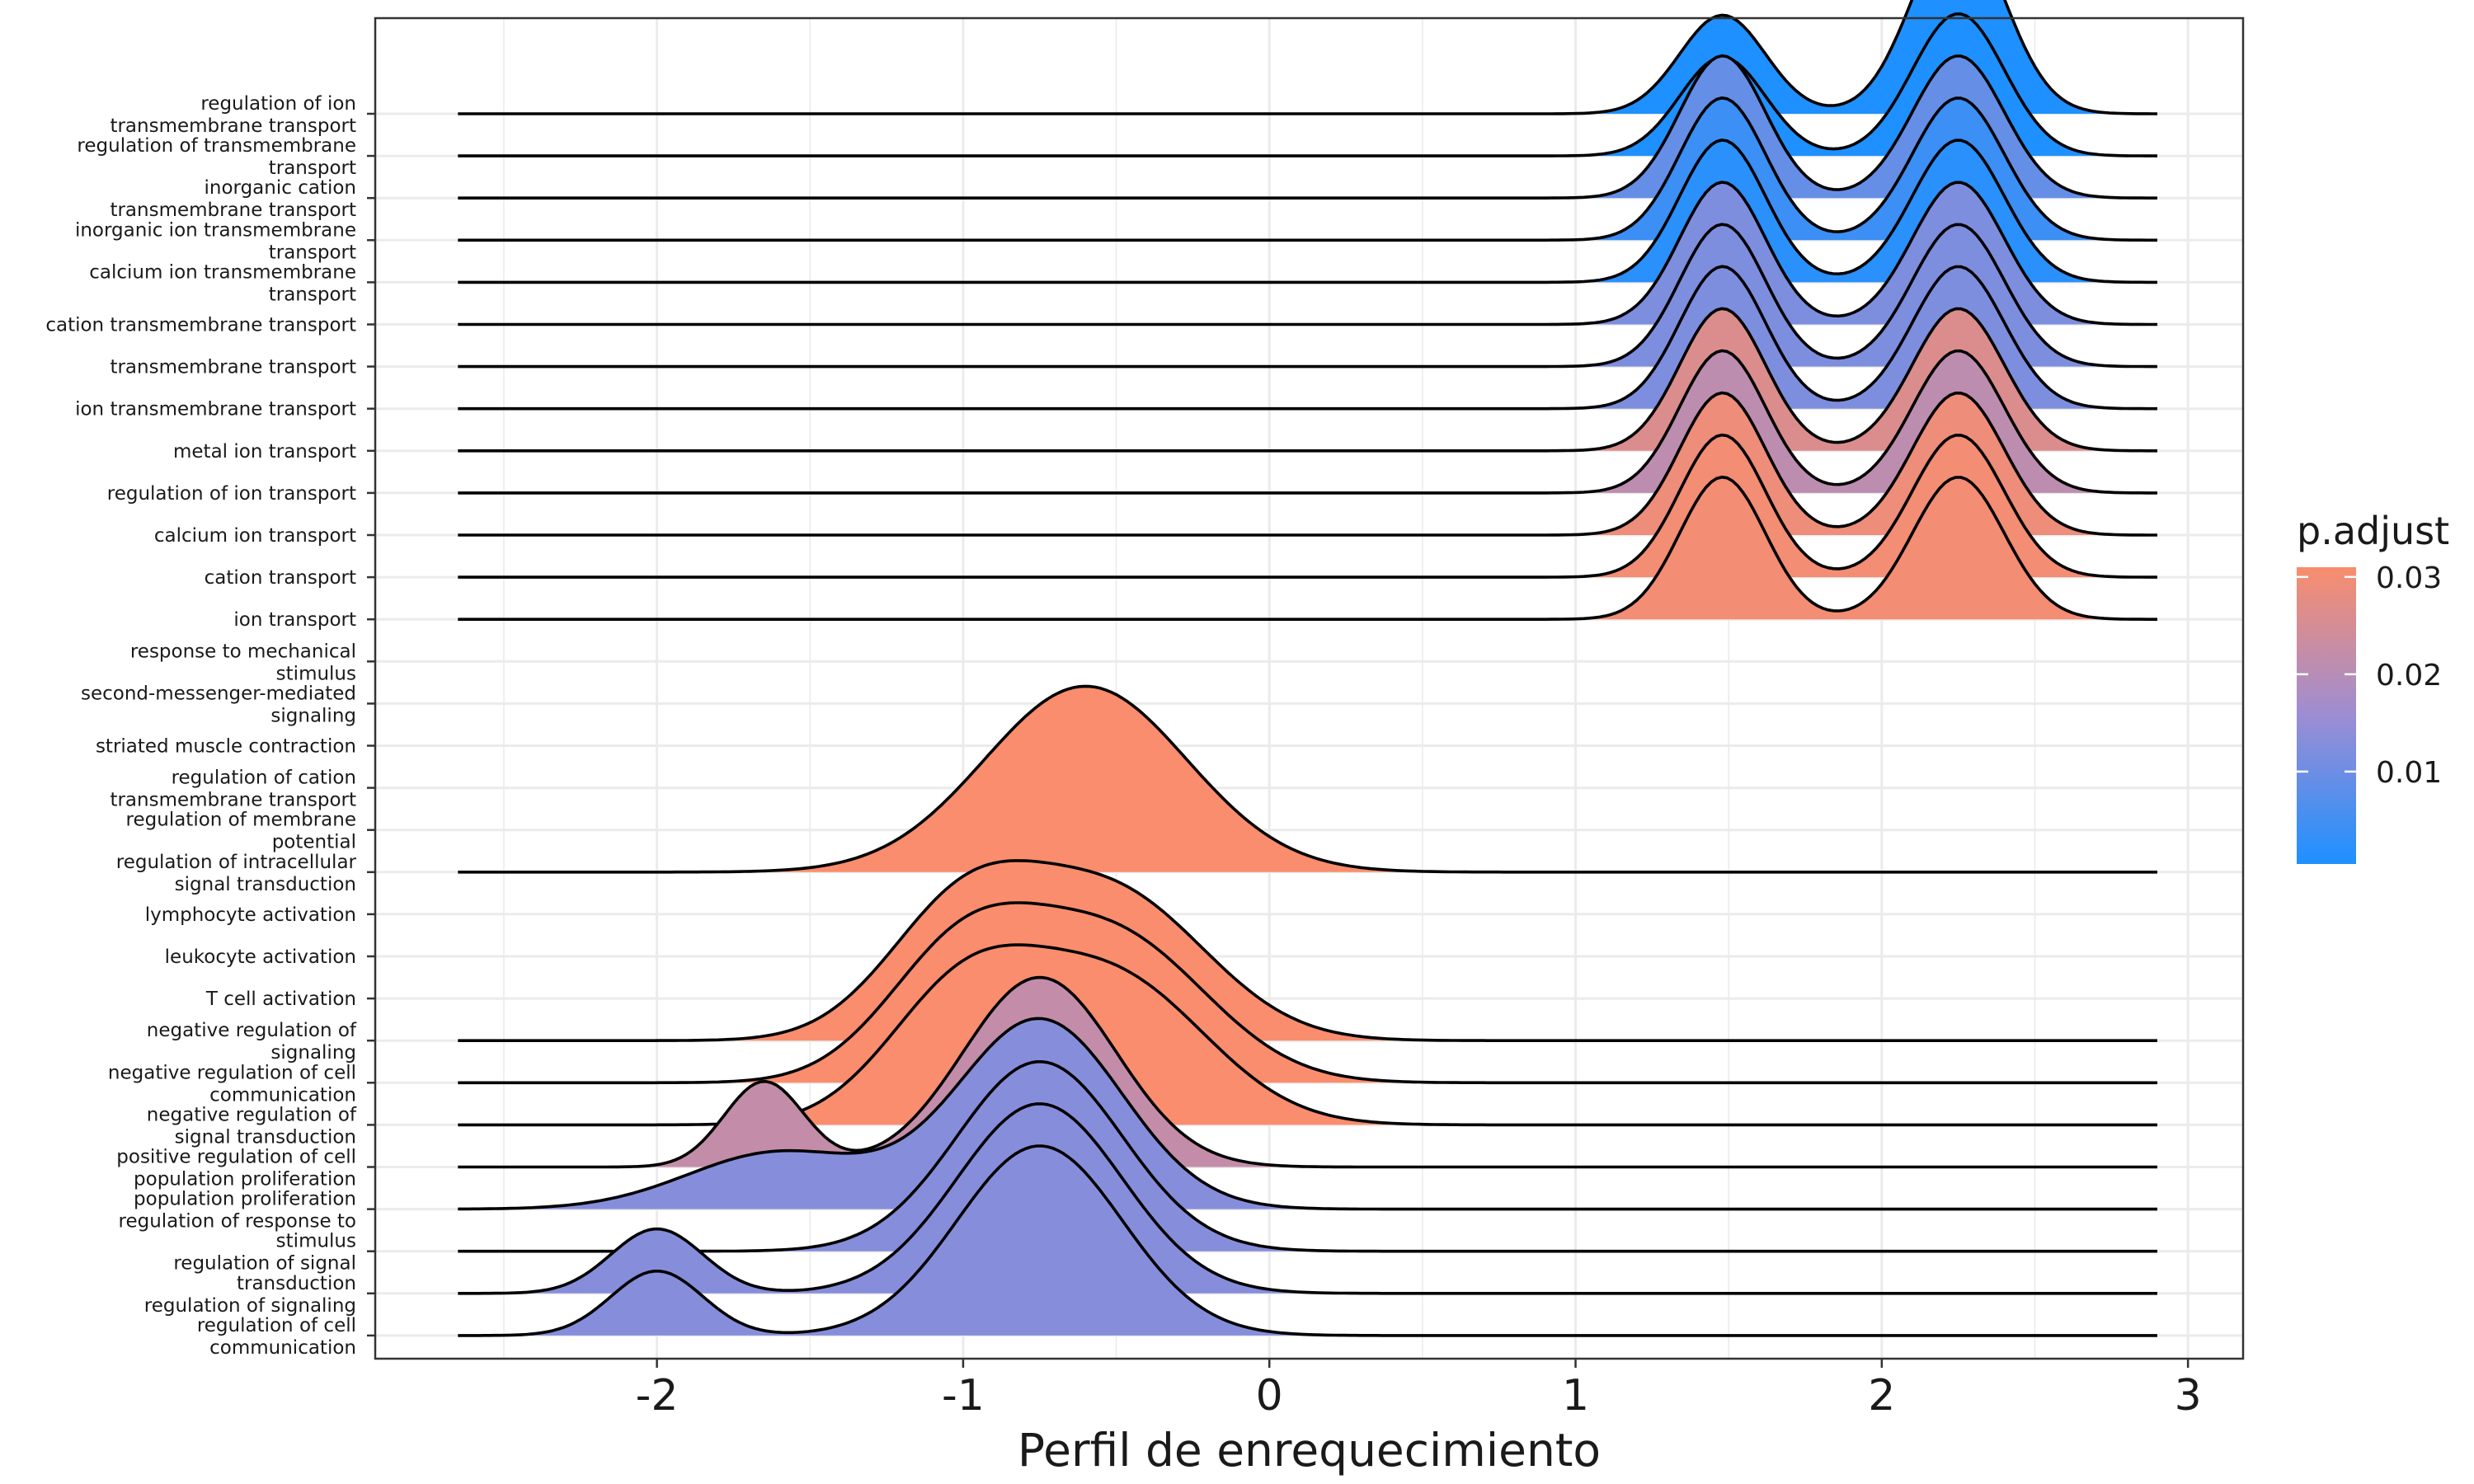 This screenshot has height=1484, width=2474. I want to click on y-tick-label: stimulus regulation of signal, so click(264, 1253).